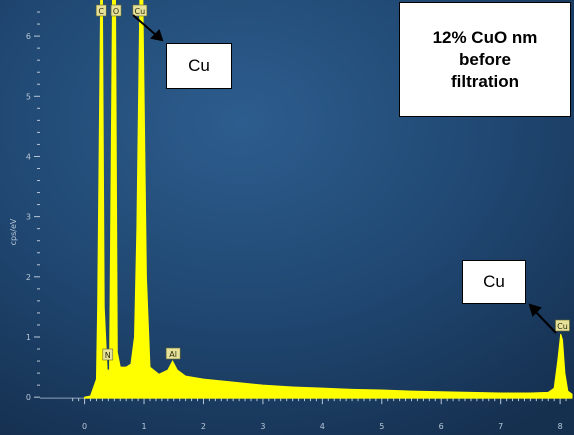 This screenshot has height=435, width=574. I want to click on arrow-right, so click(545, 321).